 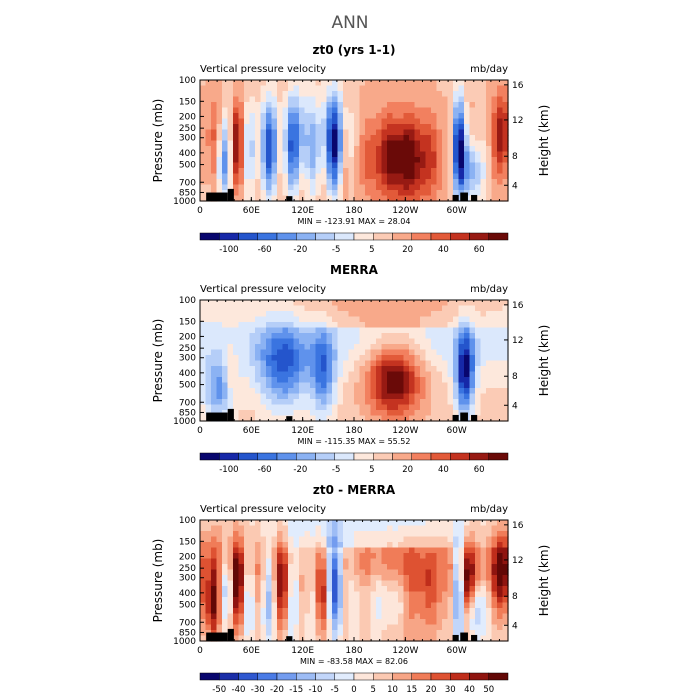 I want to click on colorbar-label: -20, so click(x=300, y=250).